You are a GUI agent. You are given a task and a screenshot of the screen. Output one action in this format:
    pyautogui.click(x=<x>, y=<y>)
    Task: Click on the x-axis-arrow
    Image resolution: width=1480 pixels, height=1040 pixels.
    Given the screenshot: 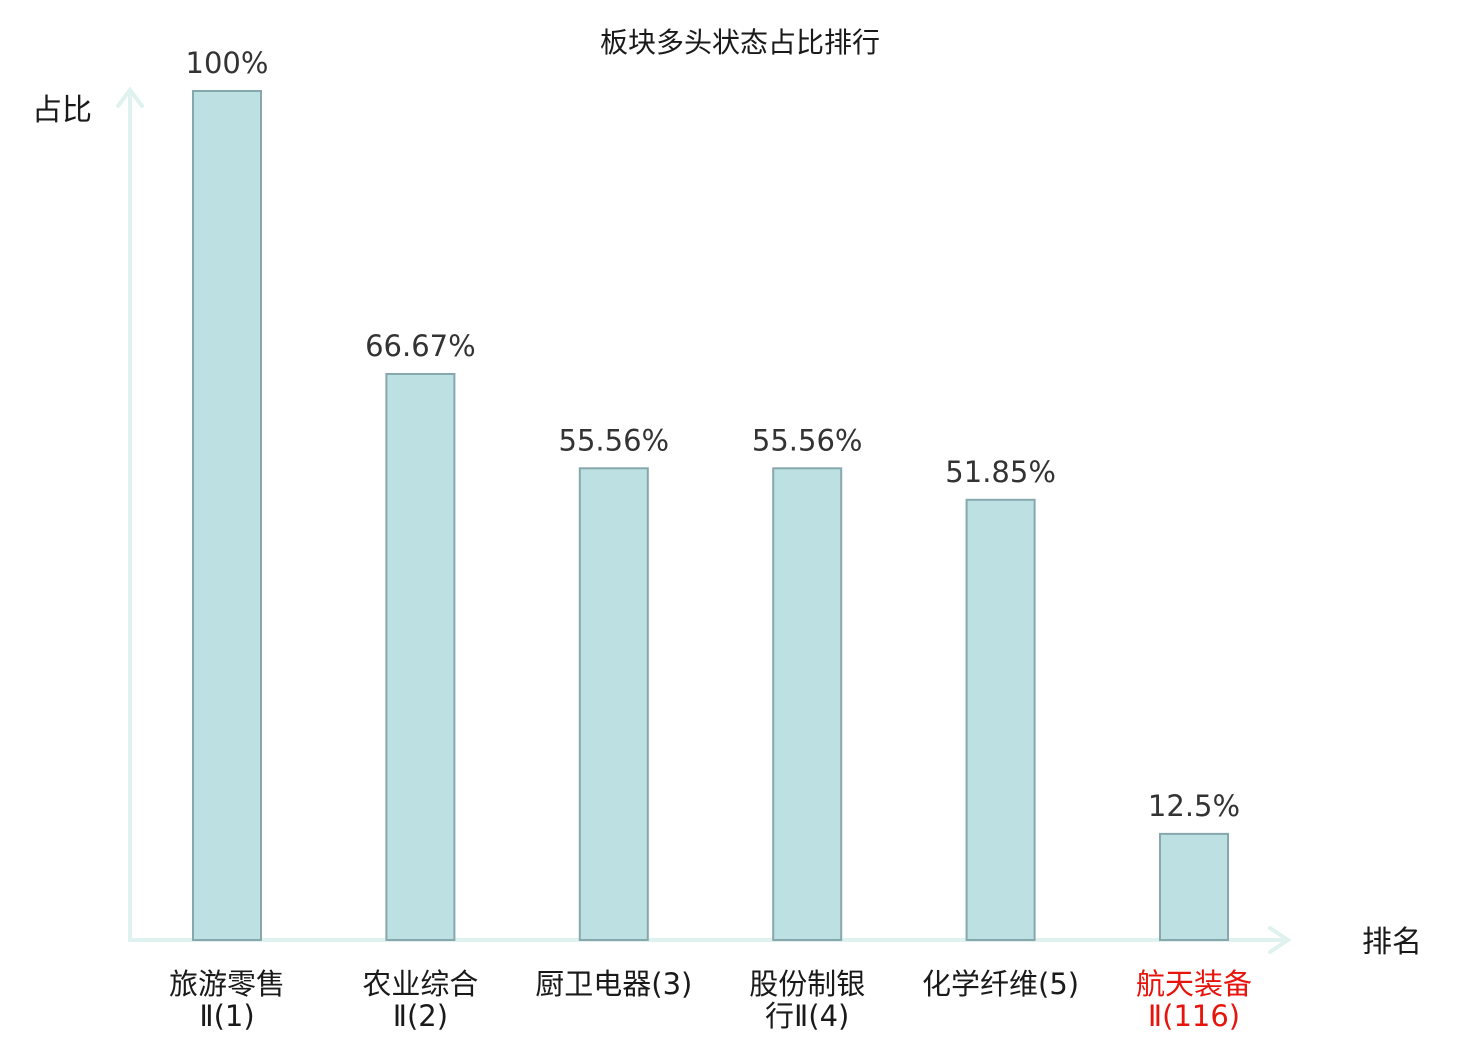 What is the action you would take?
    pyautogui.click(x=1280, y=940)
    